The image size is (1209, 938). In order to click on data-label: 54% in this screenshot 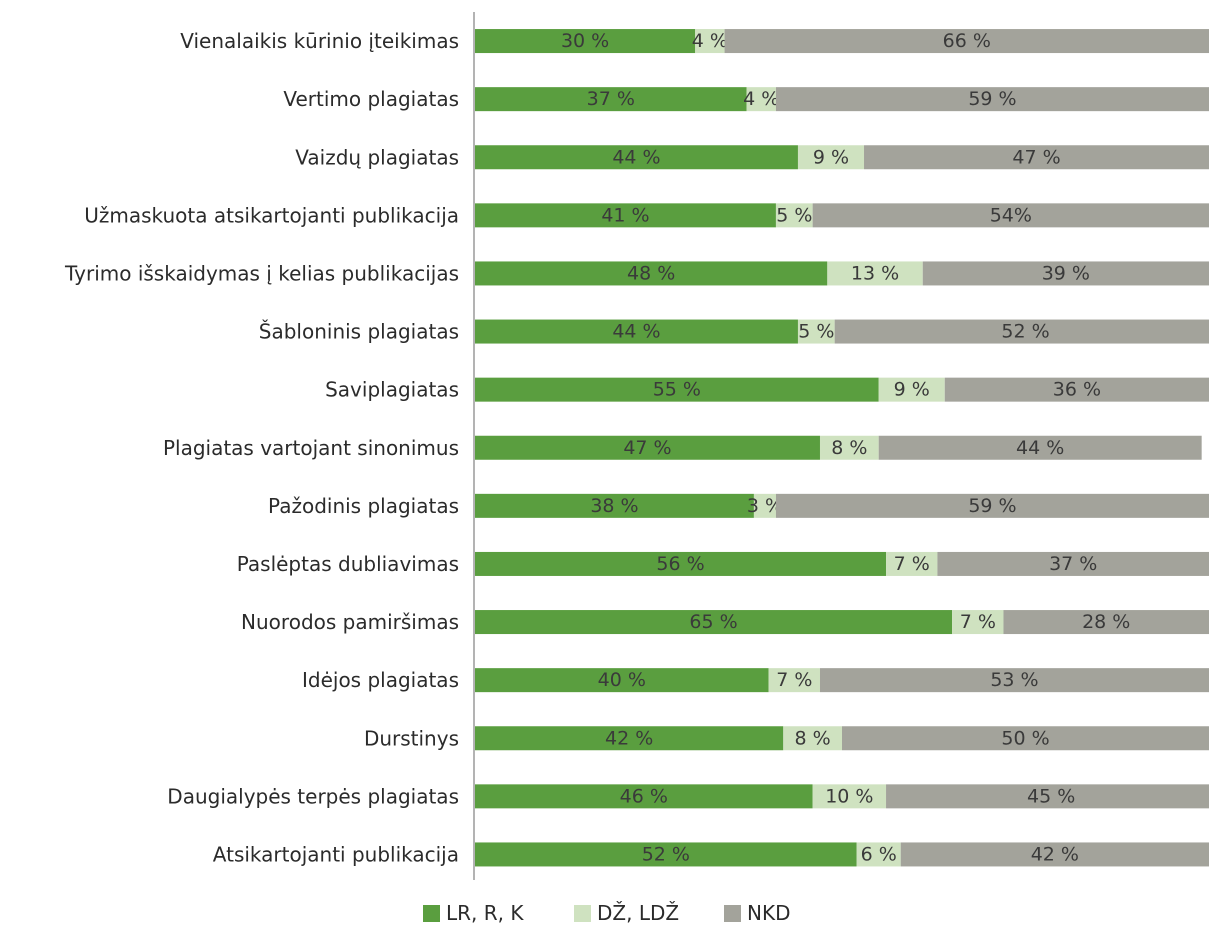, I will do `click(1011, 215)`.